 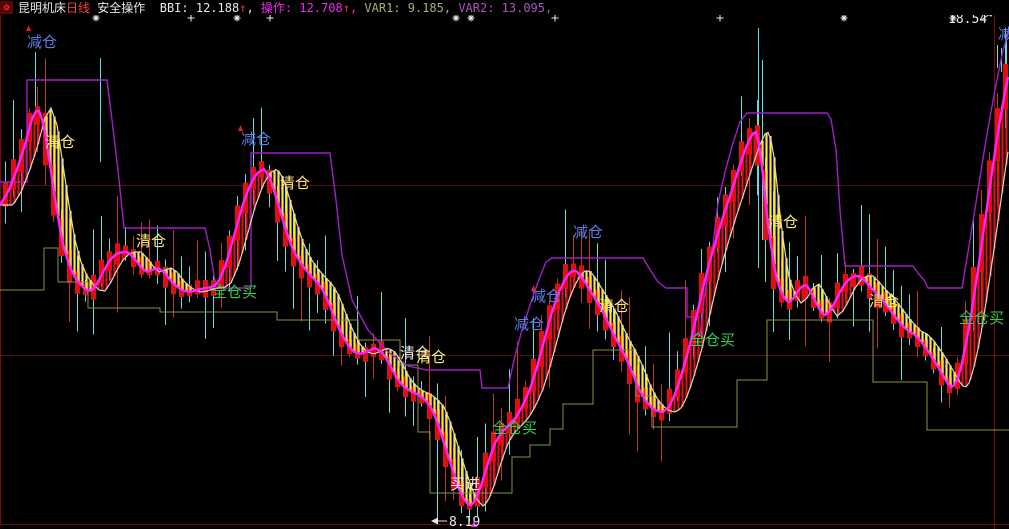 I want to click on title-segment: VAR1: 9.185,, so click(x=411, y=7).